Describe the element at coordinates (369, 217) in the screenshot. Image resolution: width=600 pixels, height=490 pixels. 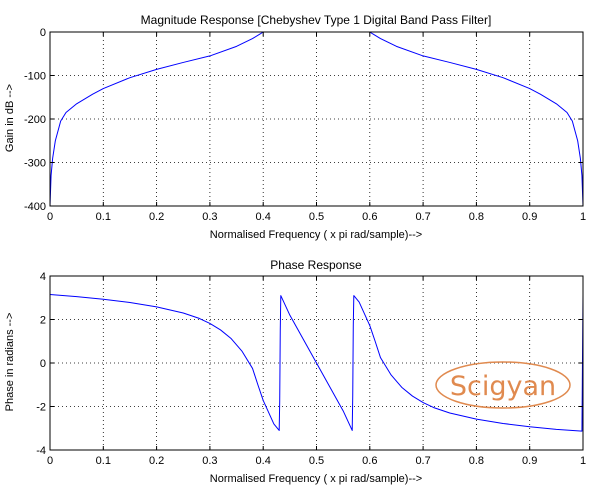
I see `magnitude-xtick-label: 0.6` at that location.